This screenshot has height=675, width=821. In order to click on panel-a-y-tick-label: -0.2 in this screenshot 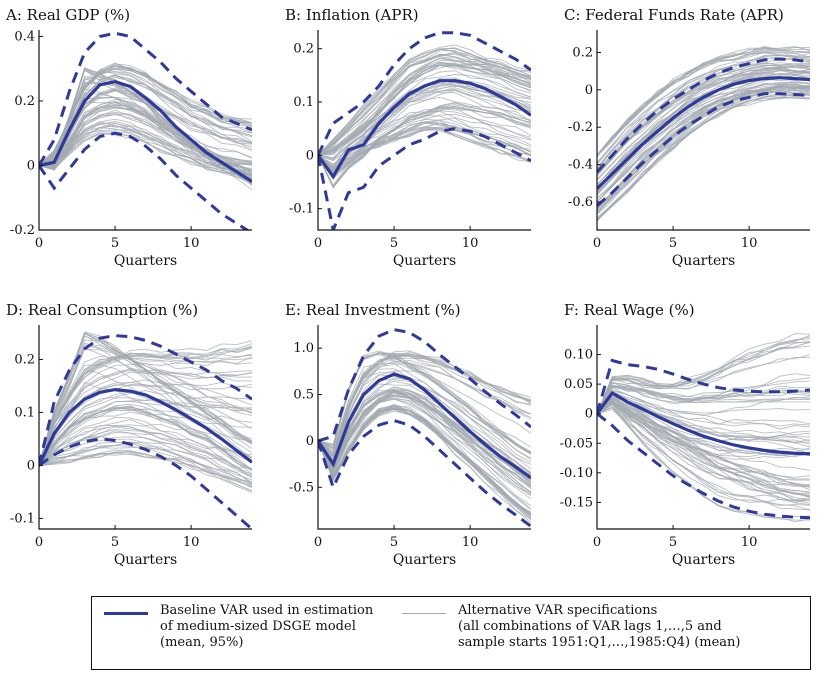, I will do `click(22, 230)`.